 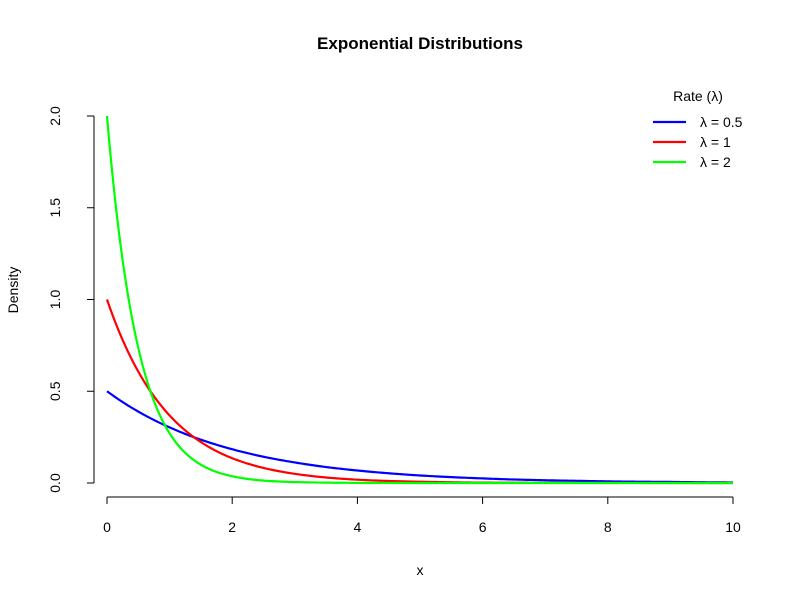 I want to click on y-tick-label: 0.0, so click(x=55, y=483).